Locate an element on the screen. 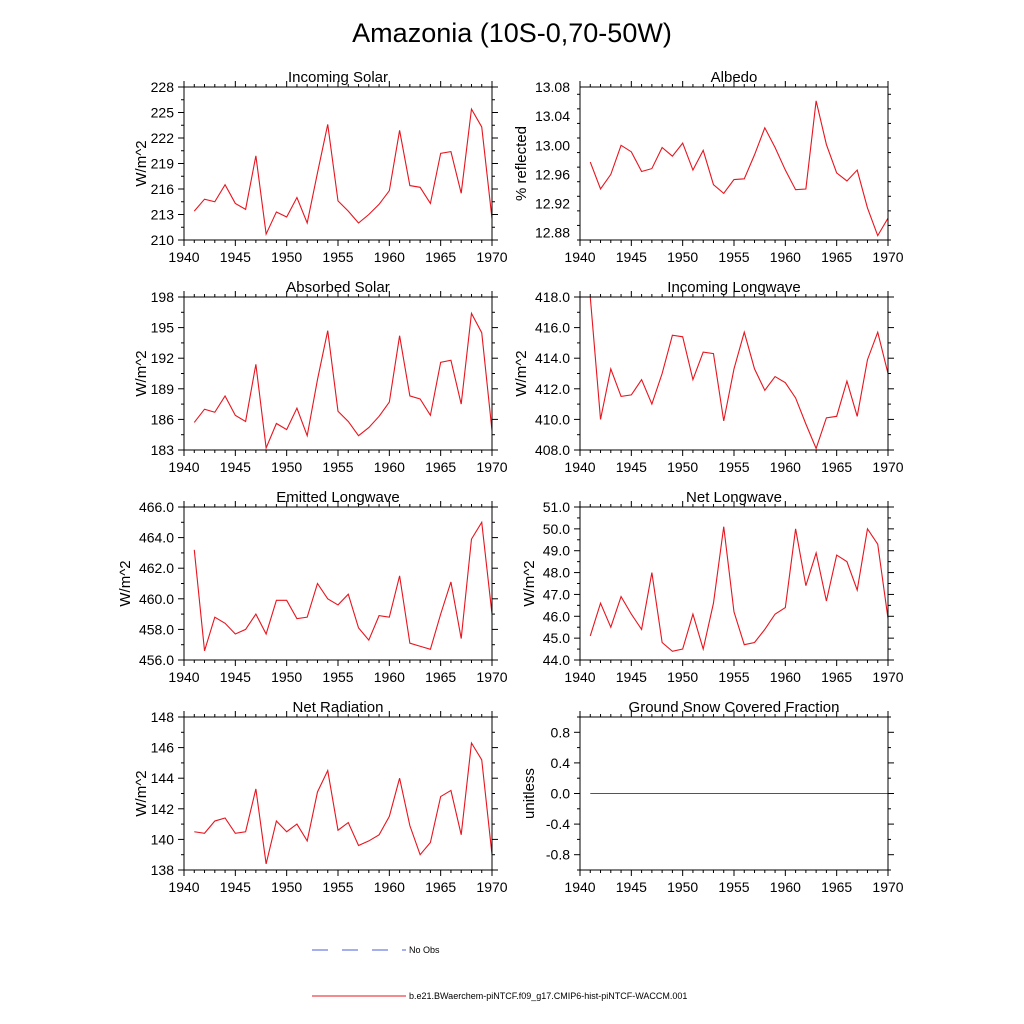  y-tick-label: 50.0 is located at coordinates (556, 529).